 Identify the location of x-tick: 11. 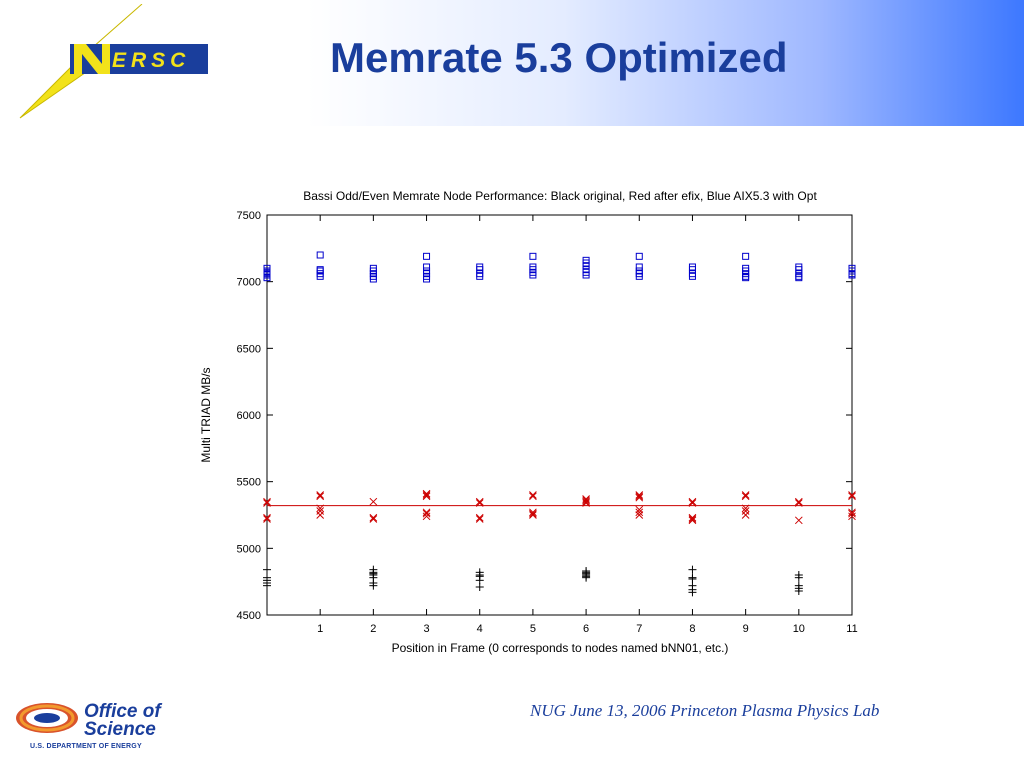
(852, 425).